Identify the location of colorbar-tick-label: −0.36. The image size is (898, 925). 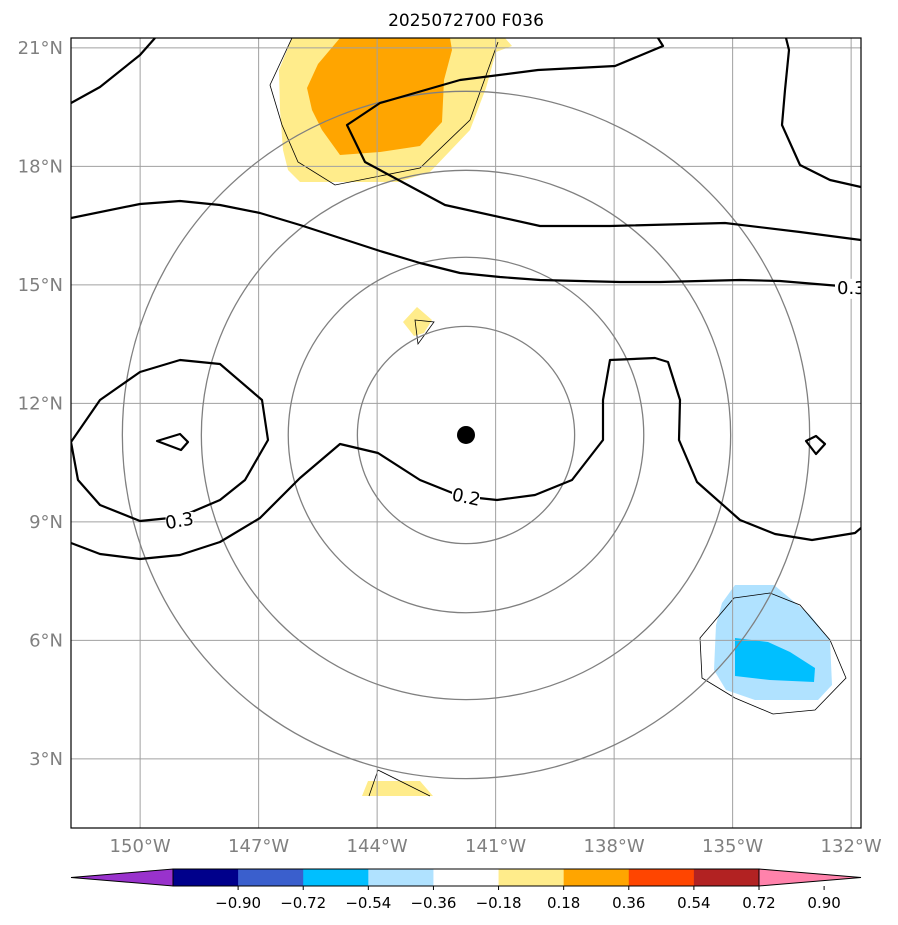
(433, 903).